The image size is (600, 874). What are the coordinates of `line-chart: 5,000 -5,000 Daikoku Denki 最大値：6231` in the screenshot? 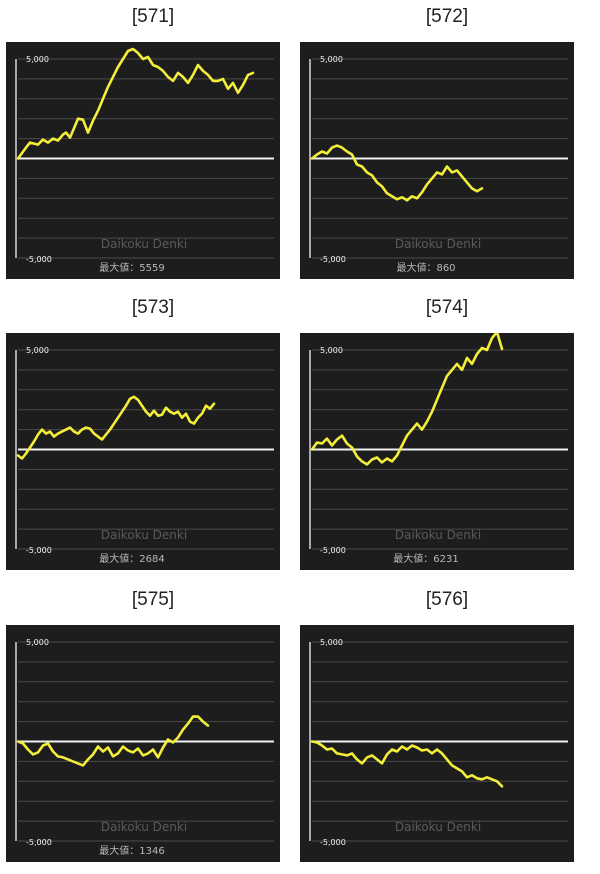 It's located at (437, 451).